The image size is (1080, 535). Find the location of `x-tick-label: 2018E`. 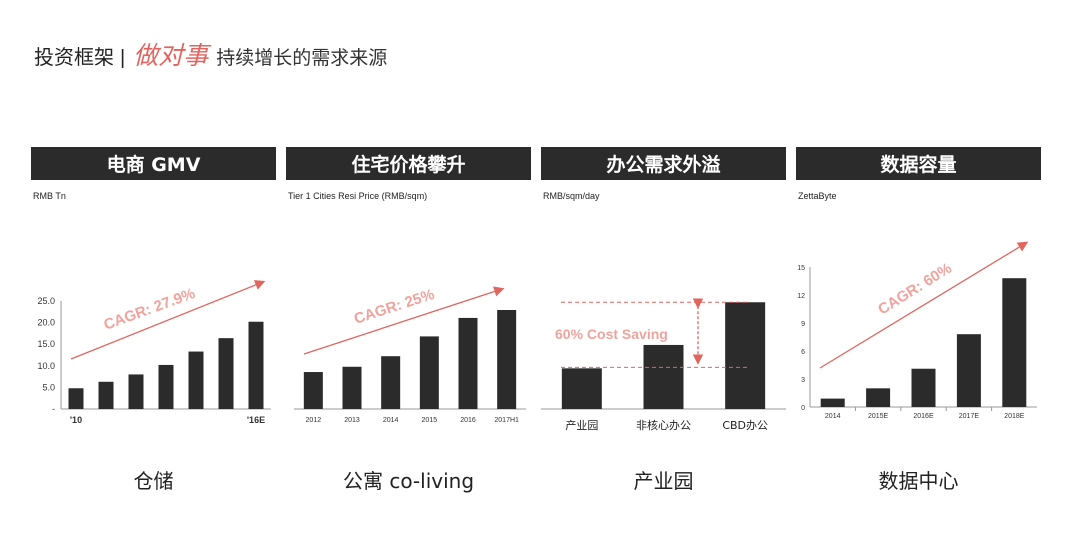

x-tick-label: 2018E is located at coordinates (1014, 416).